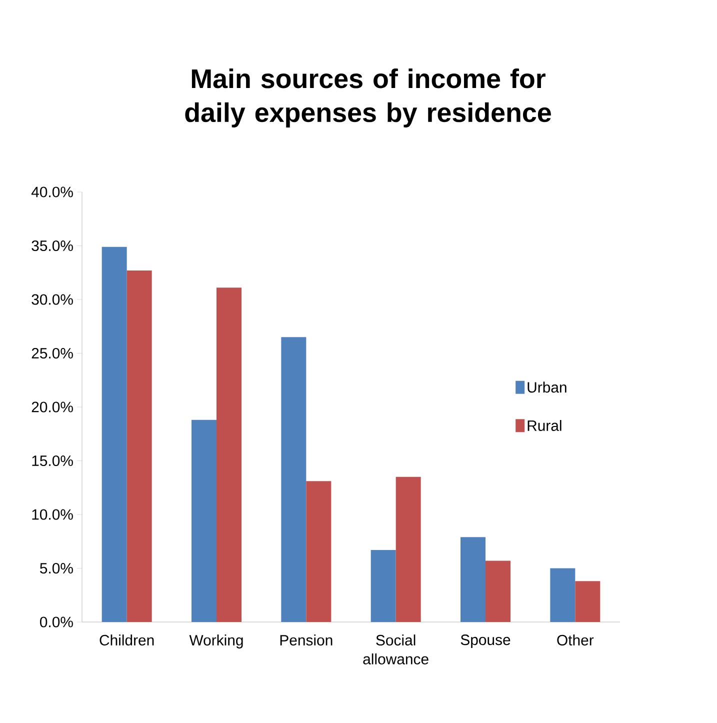 The height and width of the screenshot is (723, 717). Describe the element at coordinates (368, 98) in the screenshot. I see `chart-title: Main sources of income for daily expenses by residence` at that location.